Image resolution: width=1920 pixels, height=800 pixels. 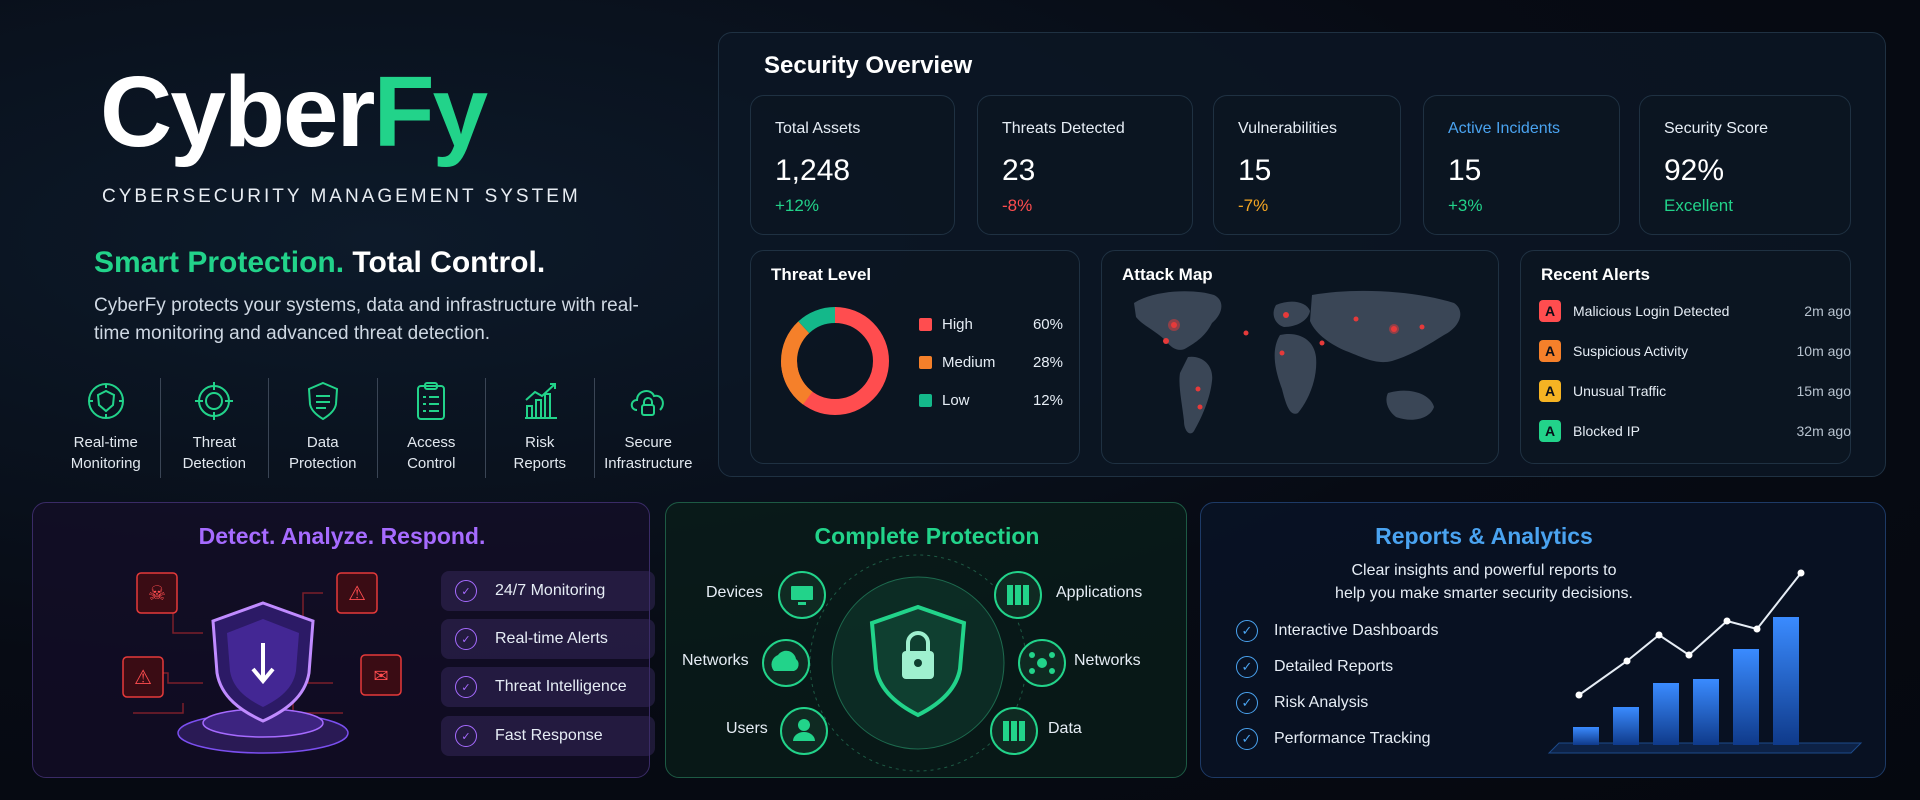 What do you see at coordinates (1698, 205) in the screenshot?
I see `stat-delta: Excellent` at bounding box center [1698, 205].